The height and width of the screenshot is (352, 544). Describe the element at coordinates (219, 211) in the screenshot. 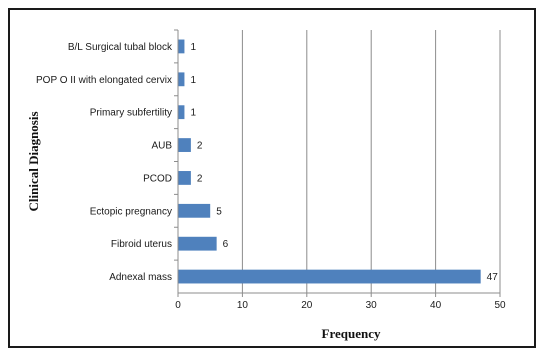

I see `data-label-5: 5` at that location.